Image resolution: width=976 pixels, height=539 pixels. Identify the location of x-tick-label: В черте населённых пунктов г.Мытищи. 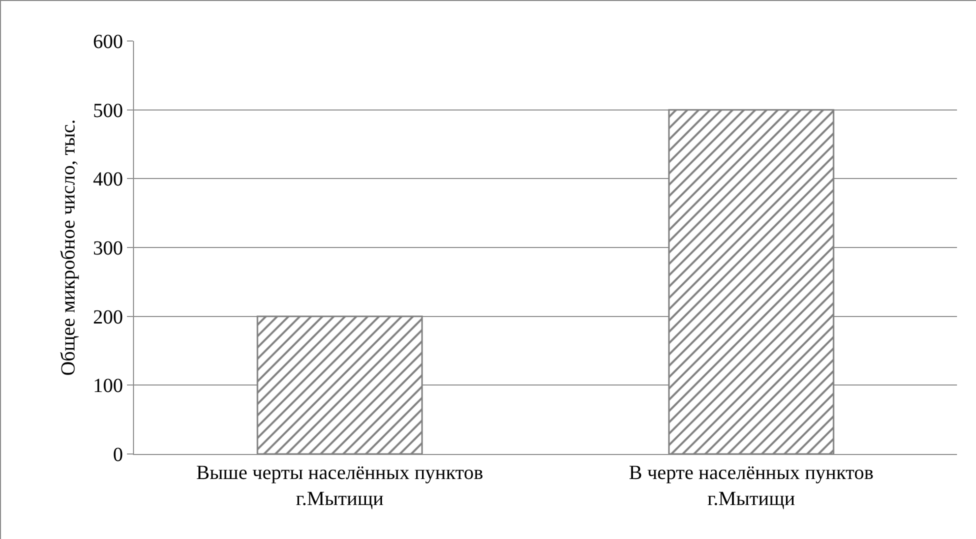
(751, 486).